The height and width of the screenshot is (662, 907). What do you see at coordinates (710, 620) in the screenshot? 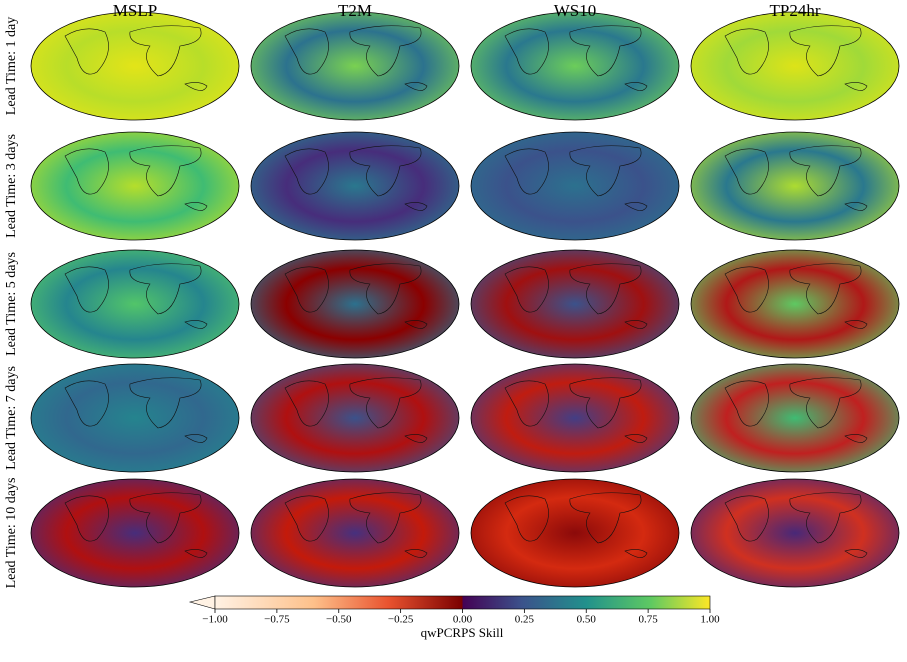
I see `colorbar-tick-label: 1.00` at bounding box center [710, 620].